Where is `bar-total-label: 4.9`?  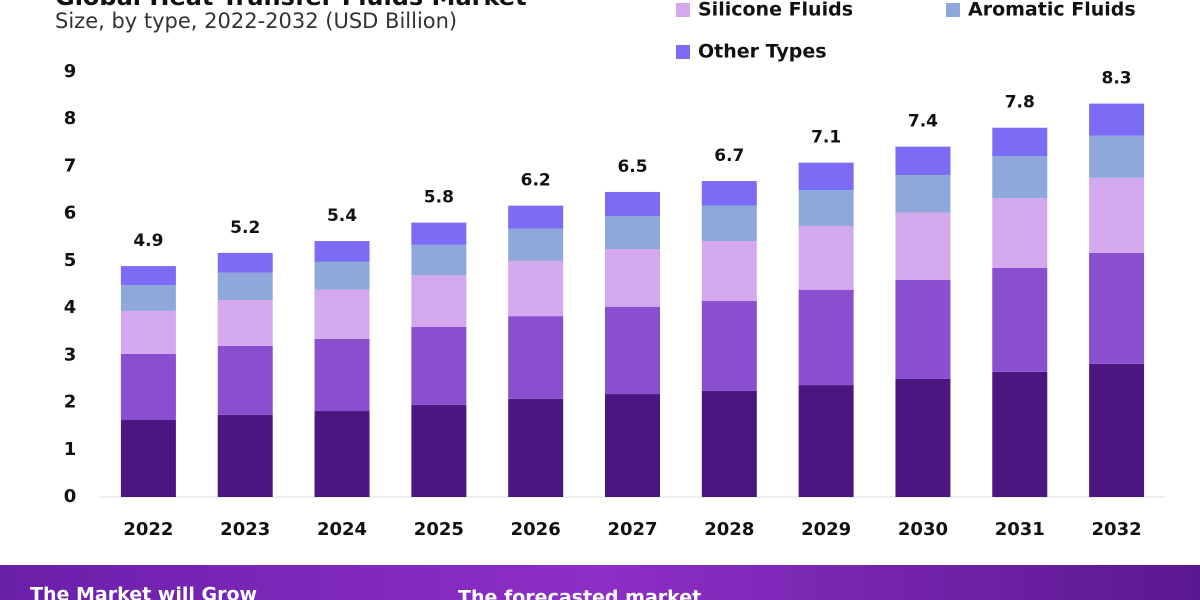 bar-total-label: 4.9 is located at coordinates (148, 241).